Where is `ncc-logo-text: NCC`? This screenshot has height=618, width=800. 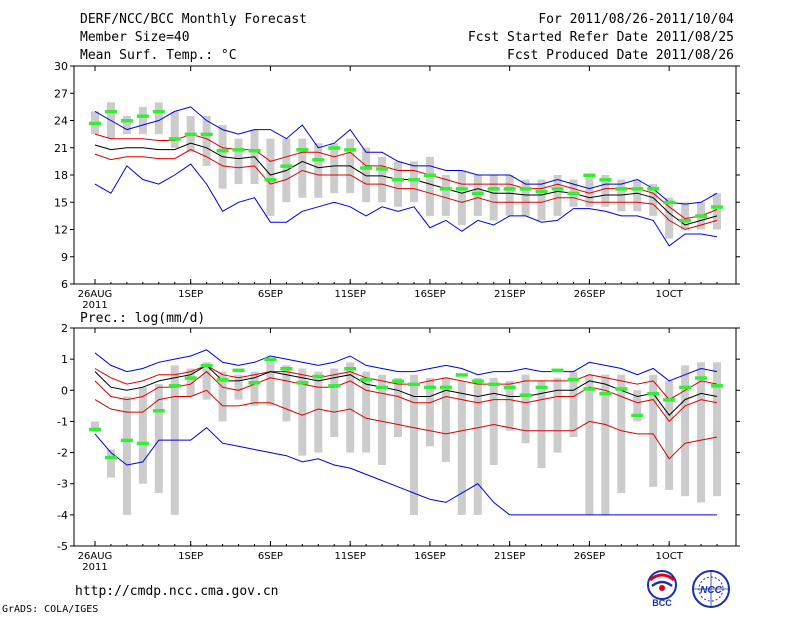
ncc-logo-text: NCC is located at coordinates (711, 590).